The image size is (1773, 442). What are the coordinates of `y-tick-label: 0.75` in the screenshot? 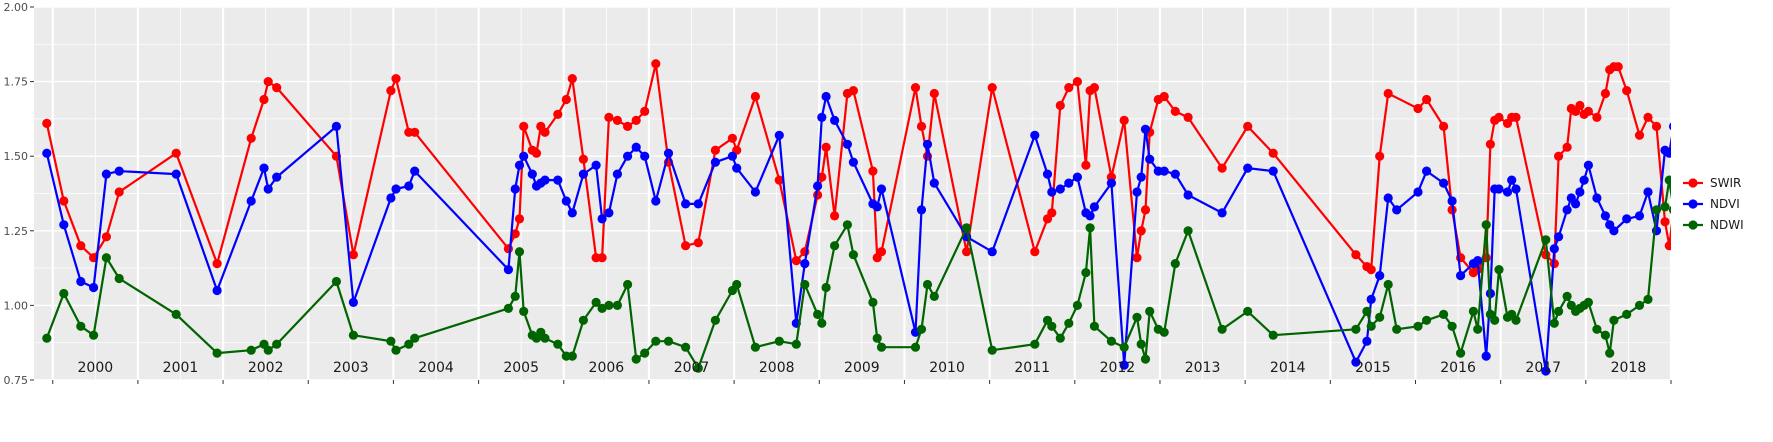 It's located at (16, 380).